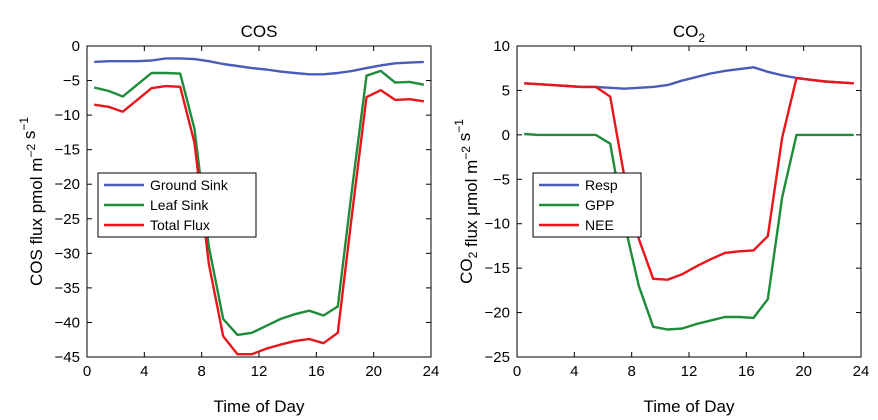  I want to click on legend-label: NEE, so click(599, 225).